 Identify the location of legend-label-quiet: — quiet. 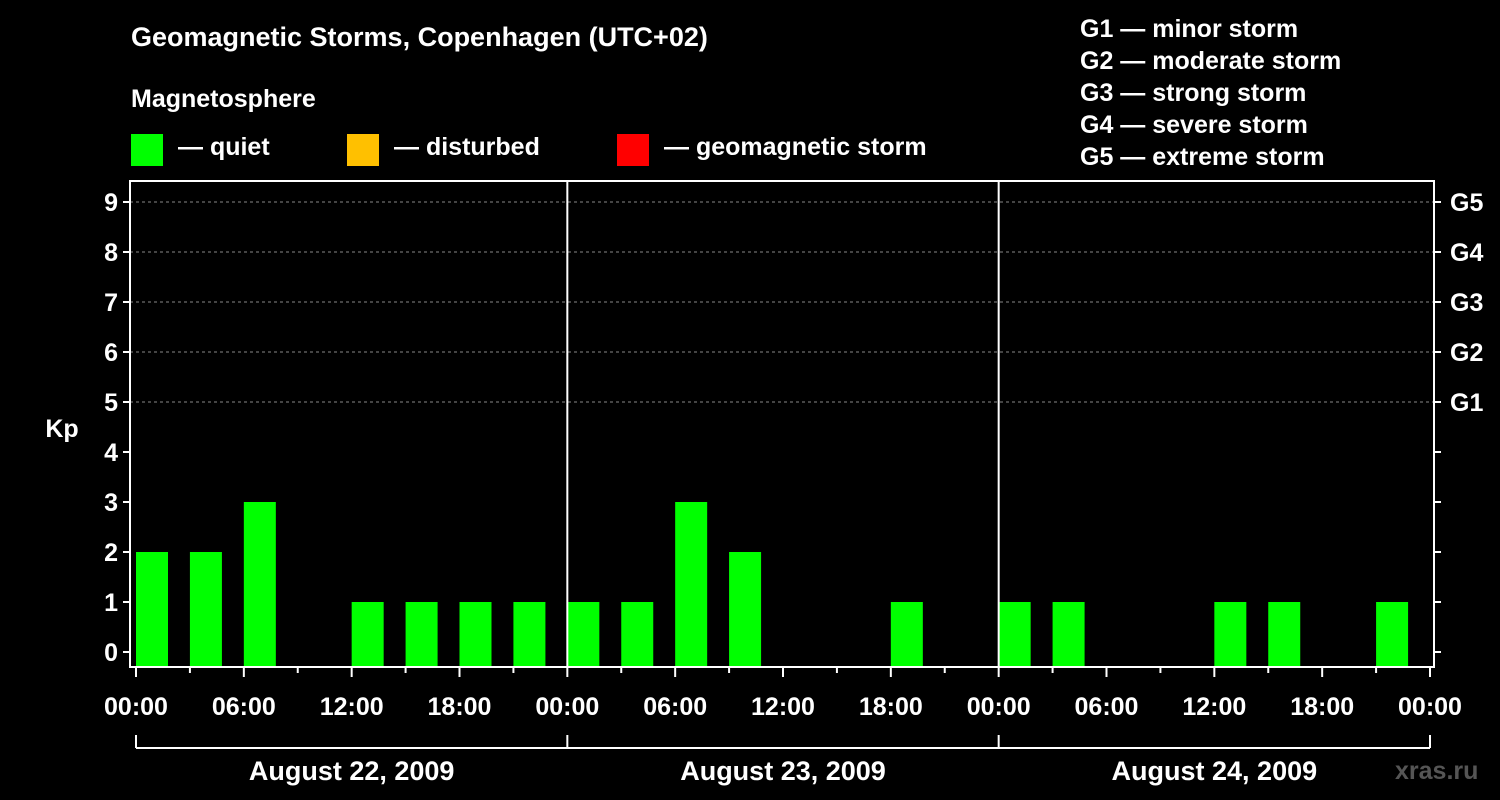
(224, 147).